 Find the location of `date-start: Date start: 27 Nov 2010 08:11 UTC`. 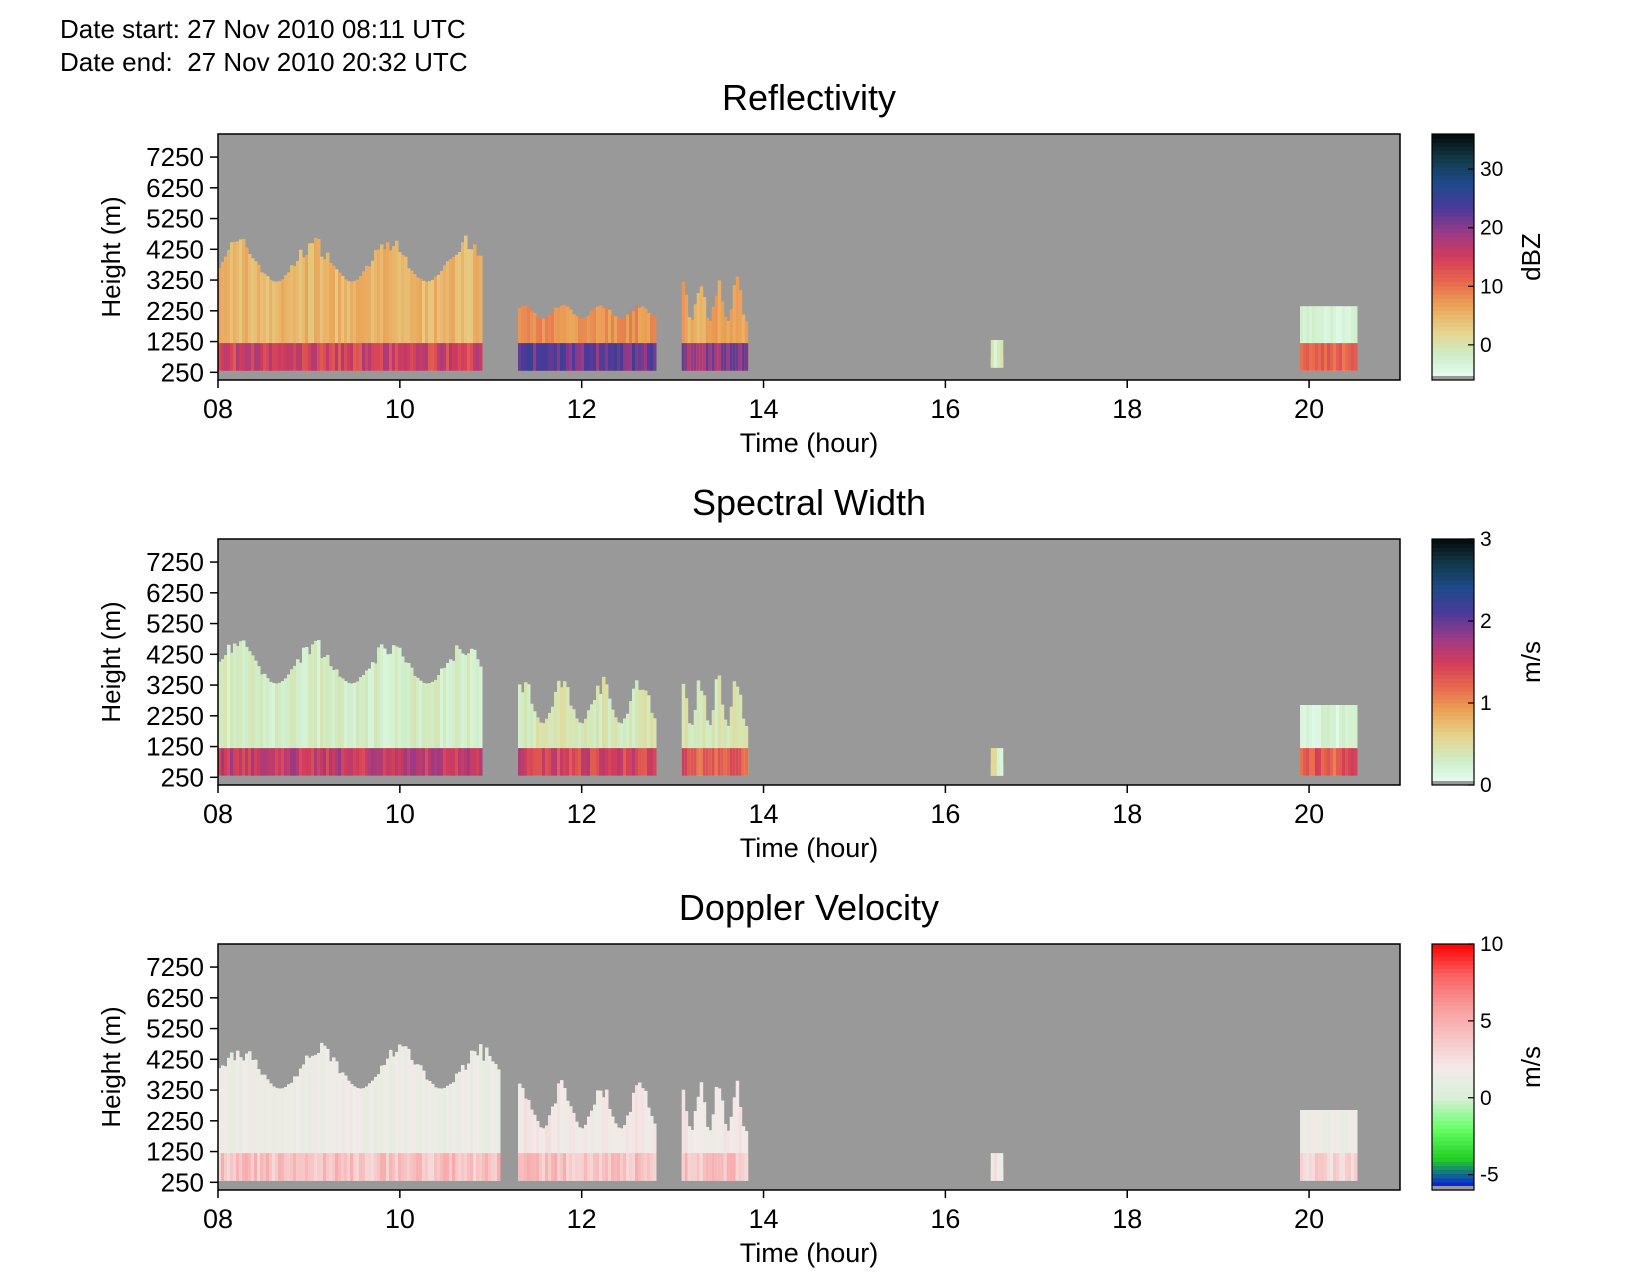

date-start: Date start: 27 Nov 2010 08:11 UTC is located at coordinates (263, 29).